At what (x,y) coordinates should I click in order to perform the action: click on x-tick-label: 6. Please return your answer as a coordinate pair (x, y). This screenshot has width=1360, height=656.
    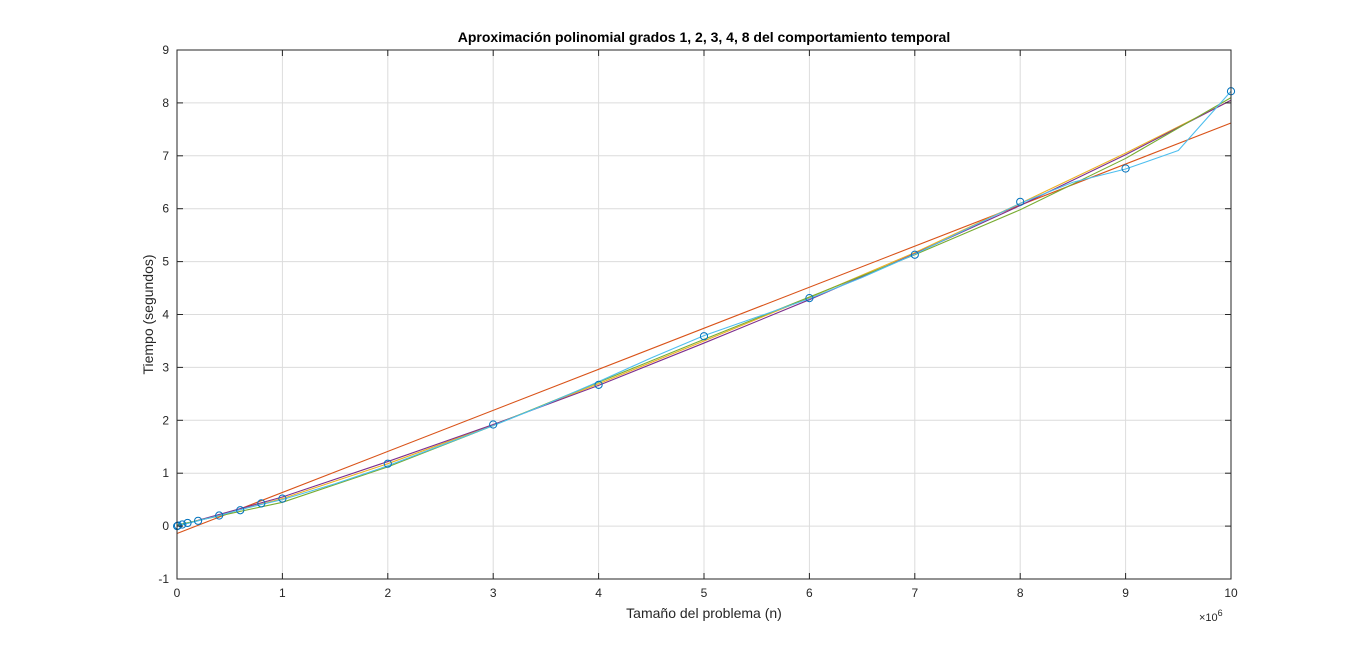
    Looking at the image, I should click on (809, 593).